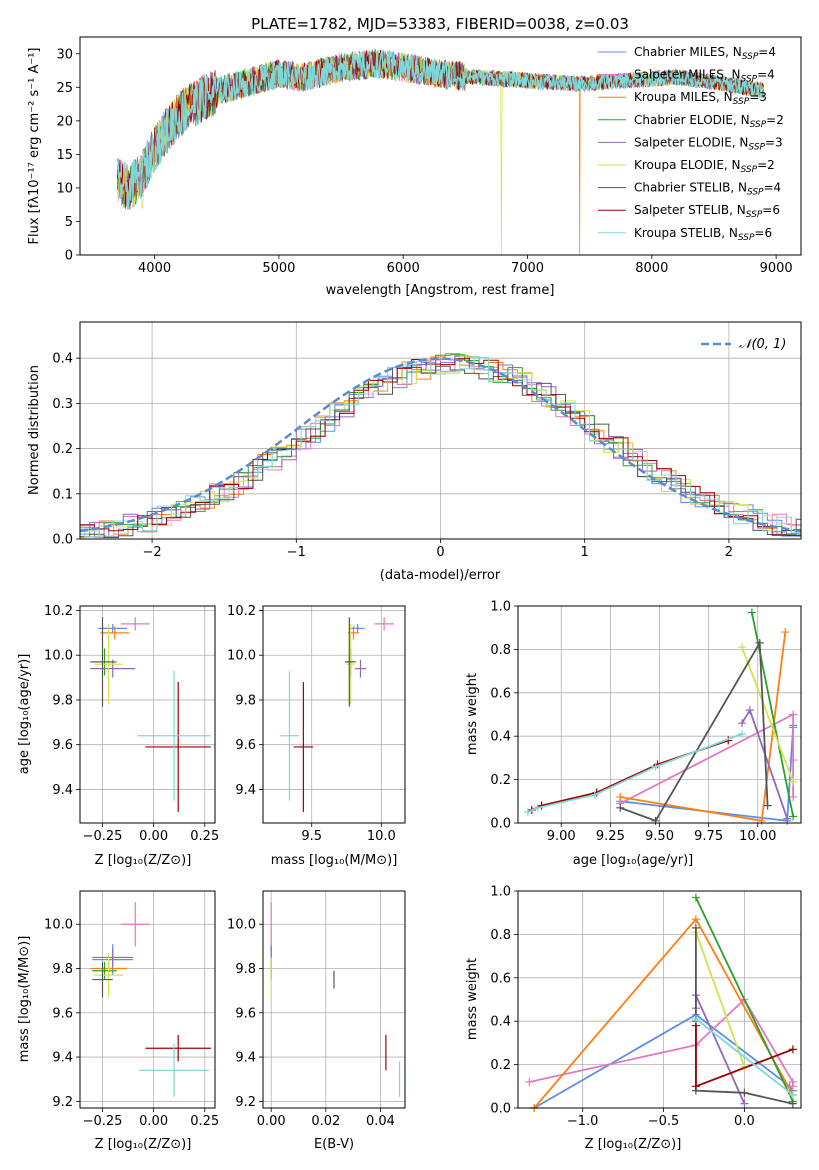 The image size is (819, 1170). Describe the element at coordinates (500, 650) in the screenshot. I see `wAge-ytick-label: 0.8` at that location.